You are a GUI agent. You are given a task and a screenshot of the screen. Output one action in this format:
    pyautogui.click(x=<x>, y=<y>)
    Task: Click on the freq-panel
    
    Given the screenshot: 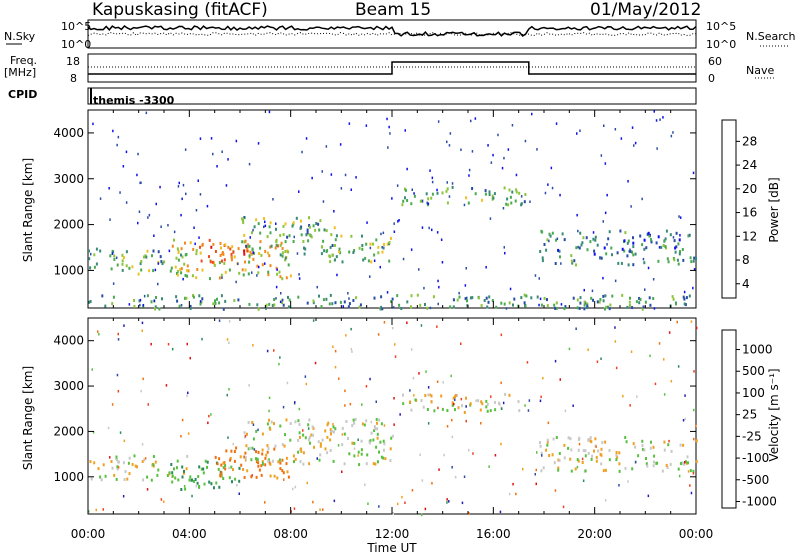 What is the action you would take?
    pyautogui.click(x=431, y=68)
    